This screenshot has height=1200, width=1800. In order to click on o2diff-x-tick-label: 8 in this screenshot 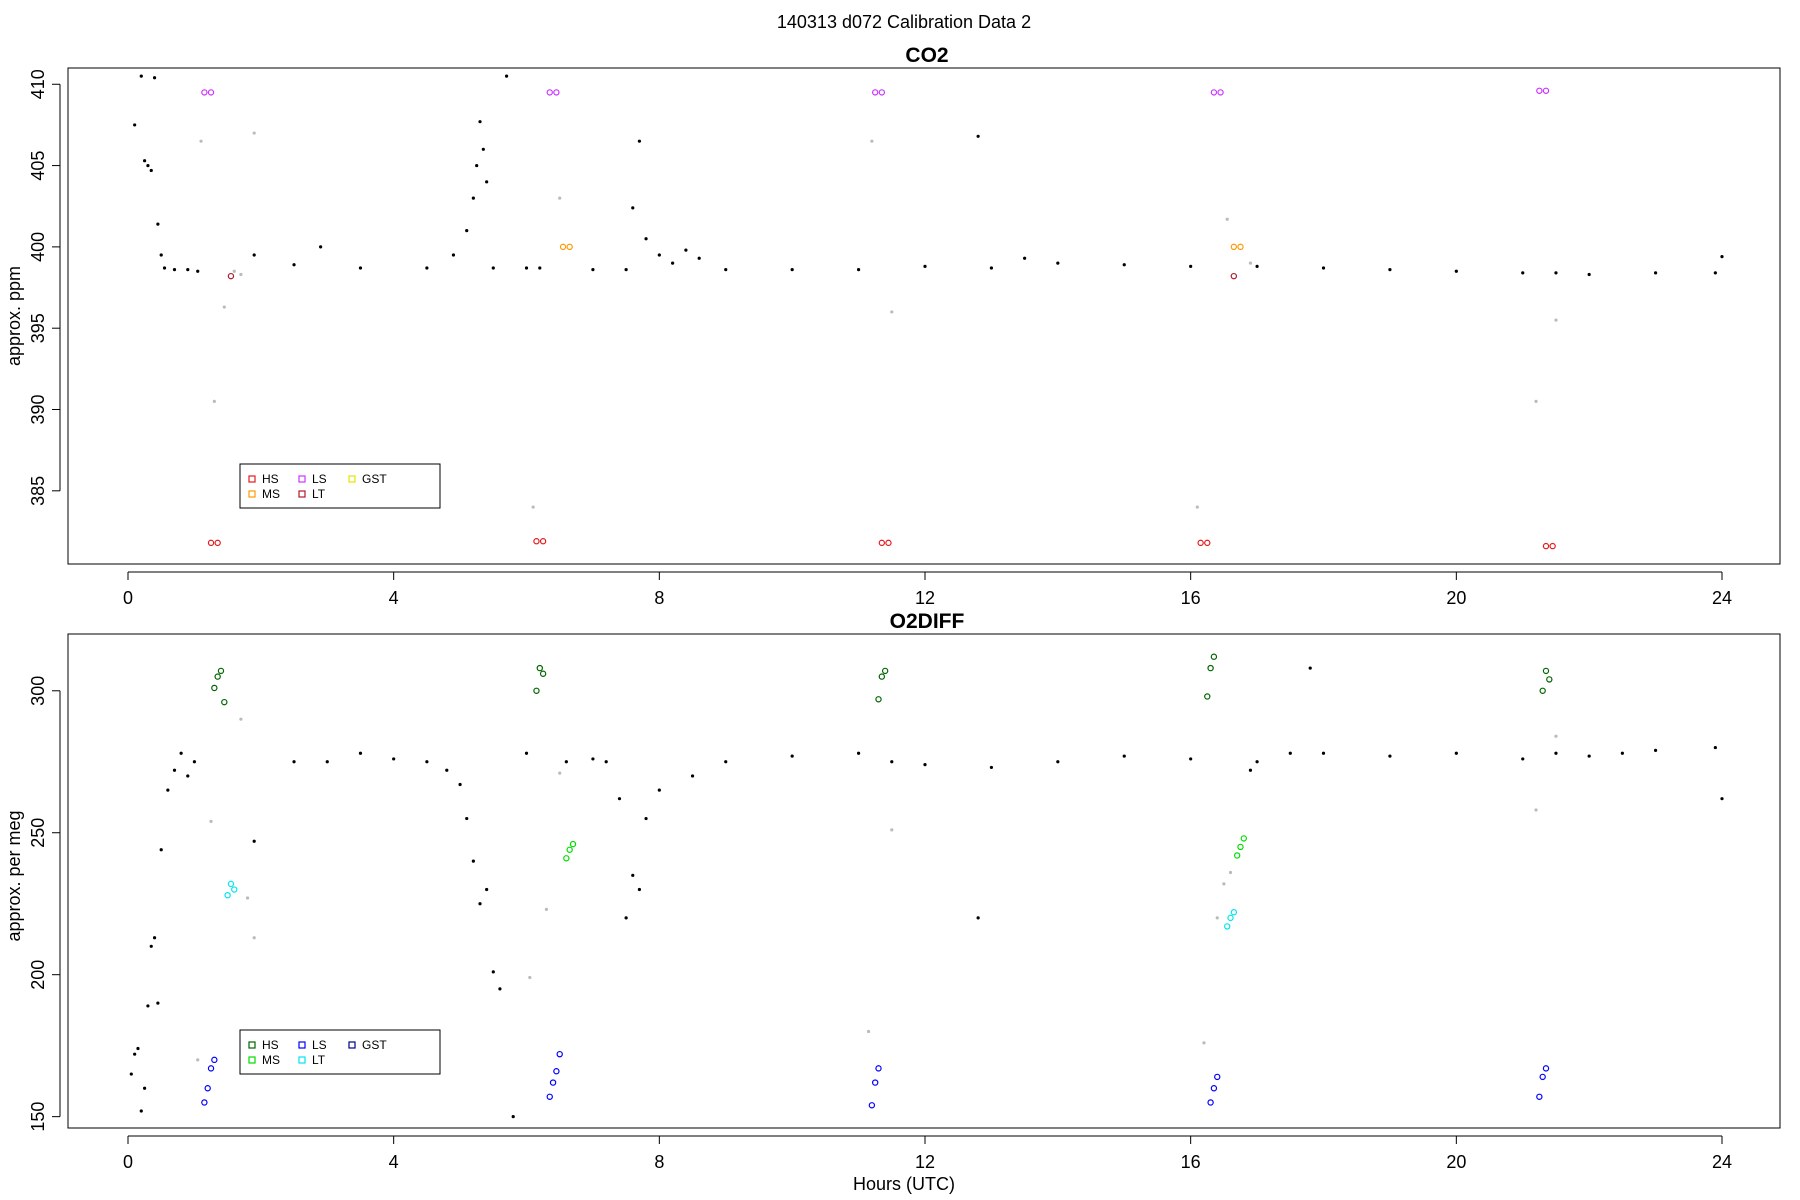, I will do `click(659, 1162)`.